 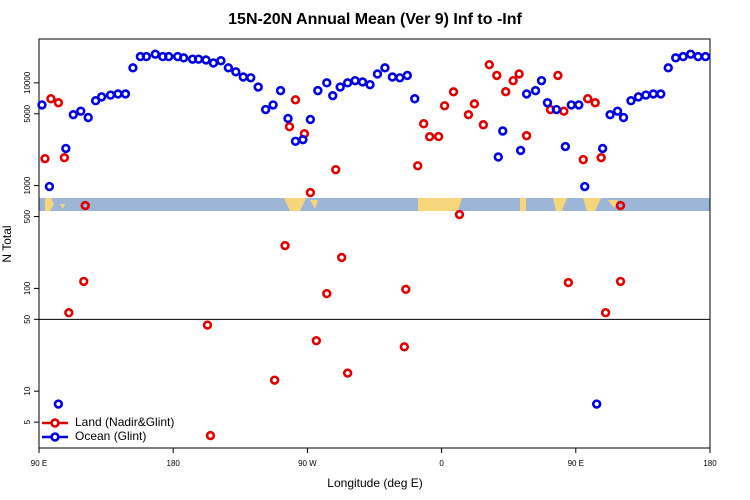 What do you see at coordinates (27, 390) in the screenshot?
I see `y-tick-label: 10` at bounding box center [27, 390].